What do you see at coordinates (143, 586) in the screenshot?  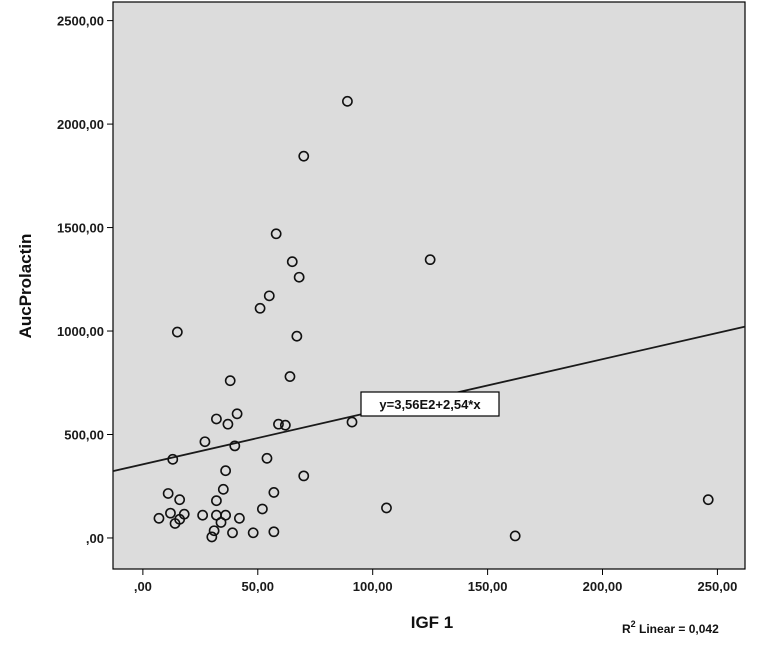 I see `x-tick-label: ,00` at bounding box center [143, 586].